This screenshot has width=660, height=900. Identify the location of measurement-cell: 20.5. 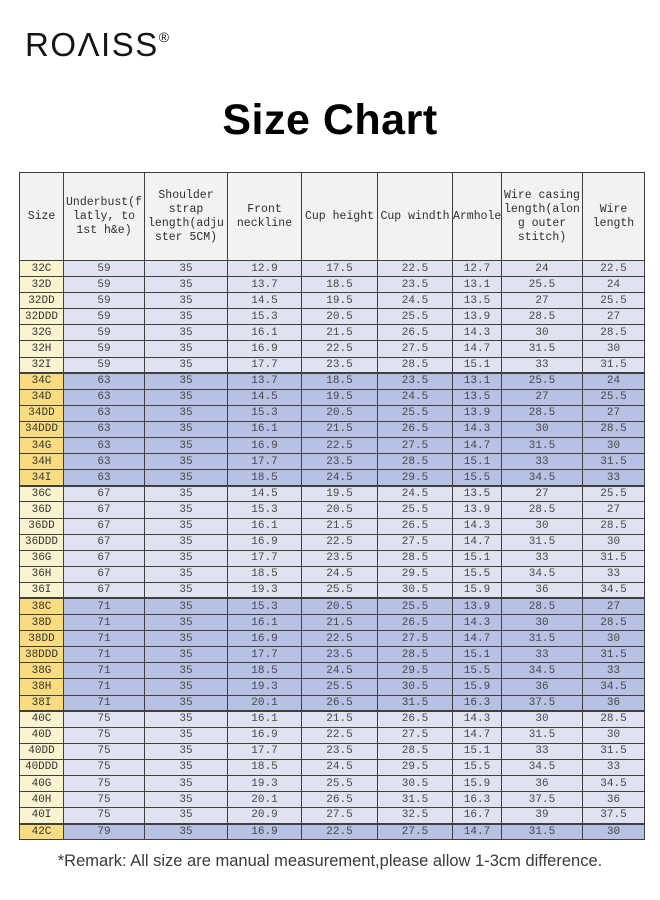
(339, 606).